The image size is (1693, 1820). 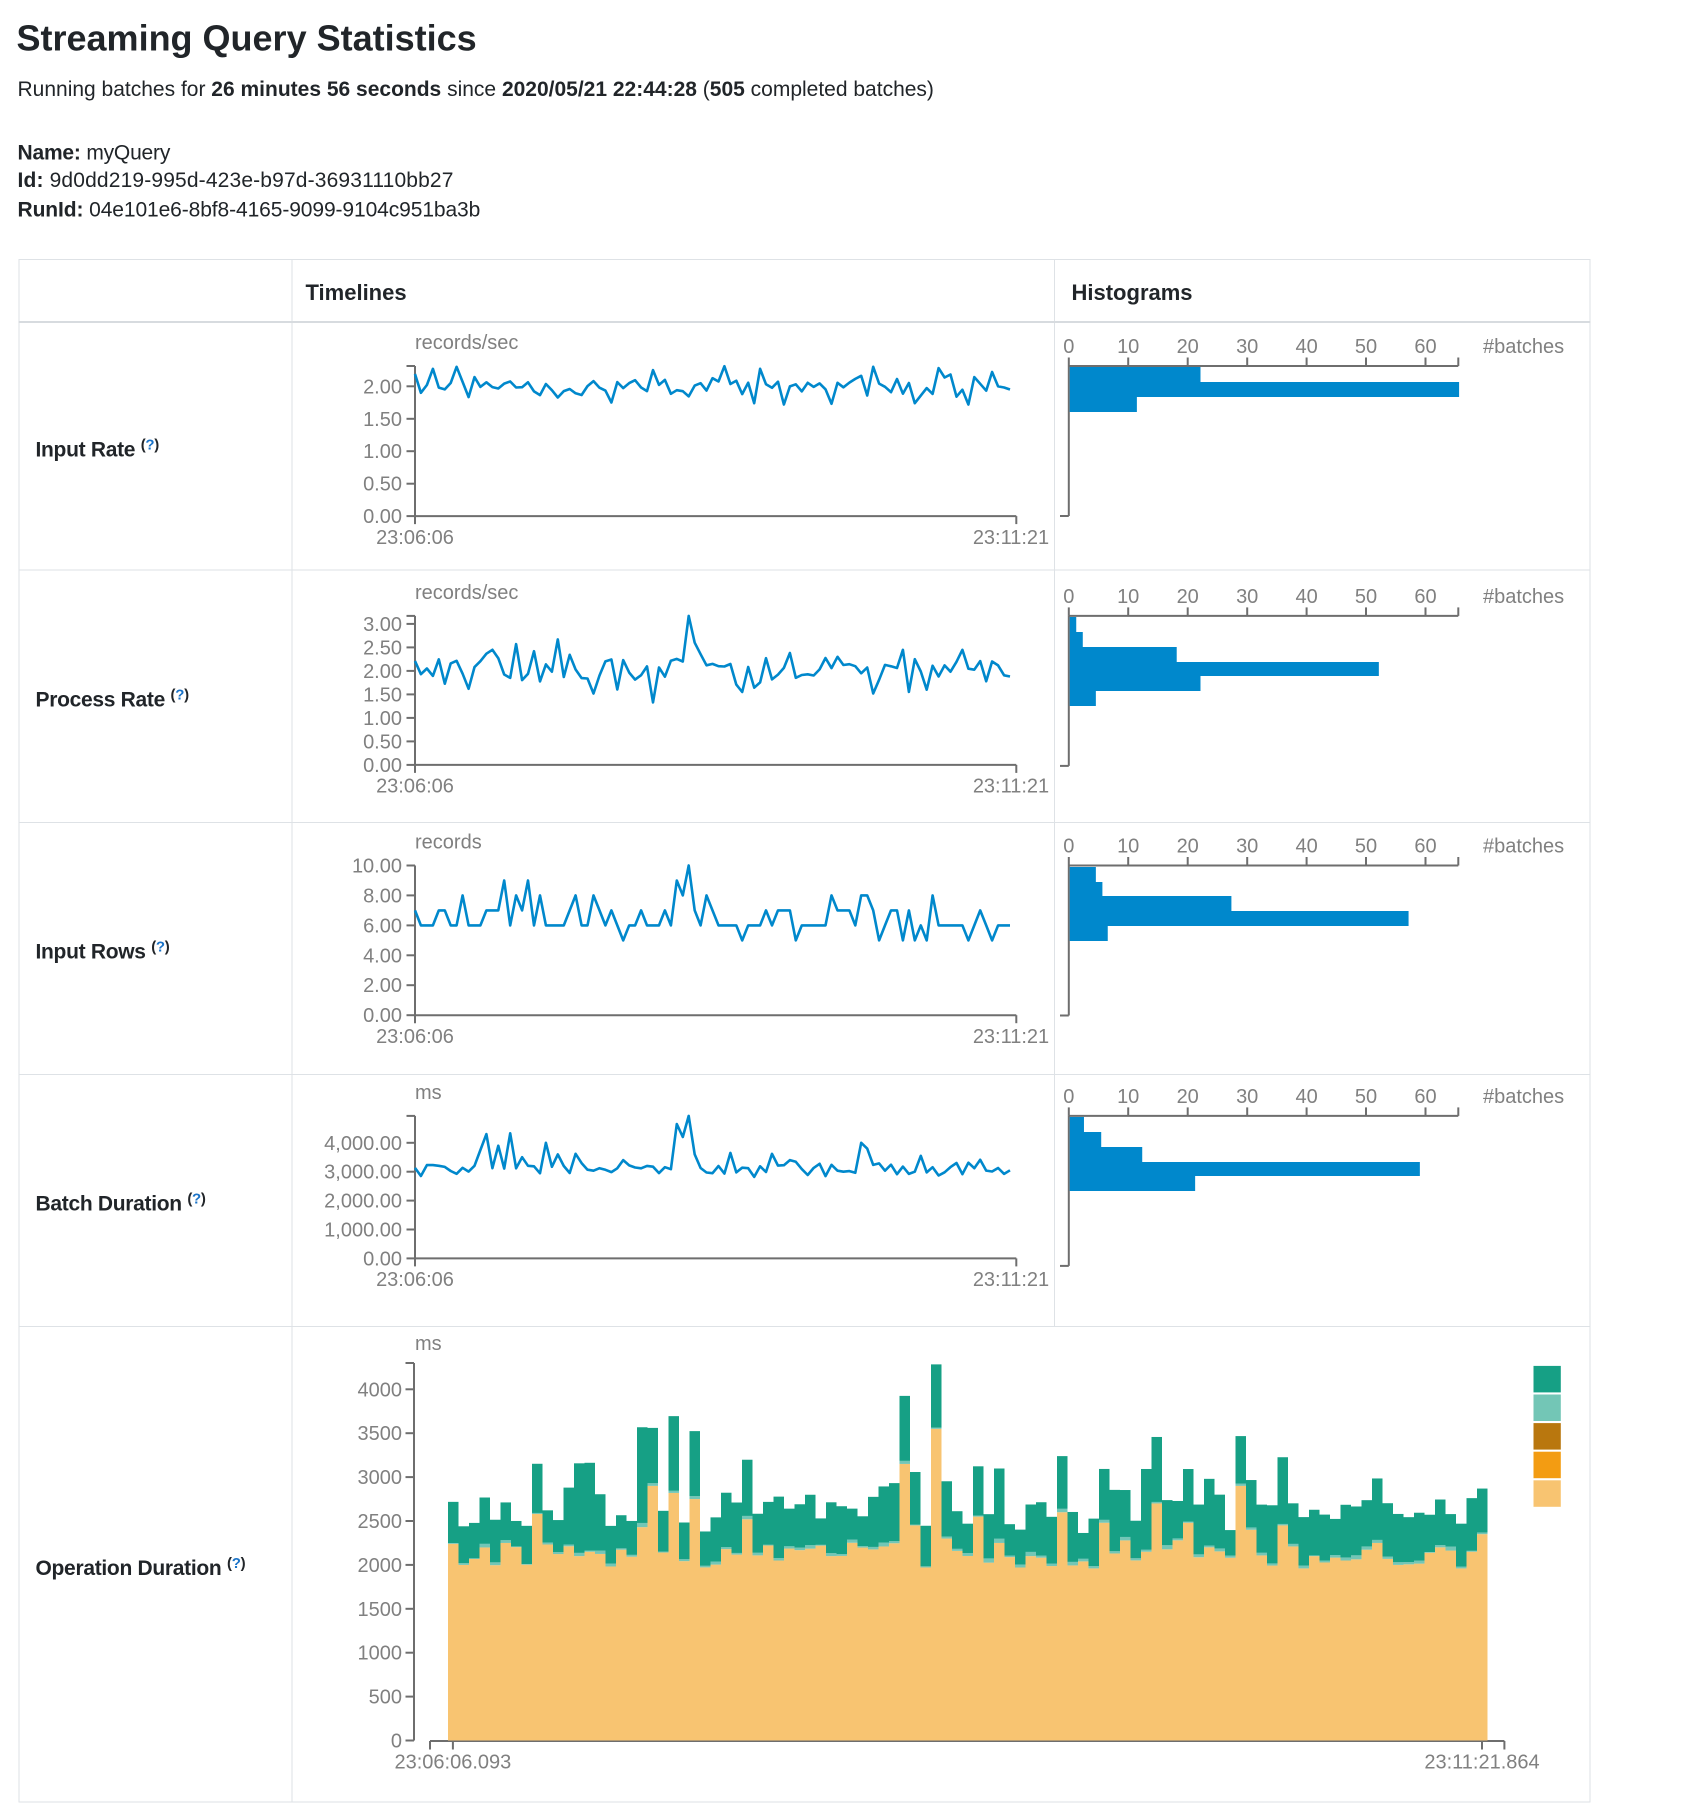 I want to click on svg-text: 500, so click(x=385, y=1698).